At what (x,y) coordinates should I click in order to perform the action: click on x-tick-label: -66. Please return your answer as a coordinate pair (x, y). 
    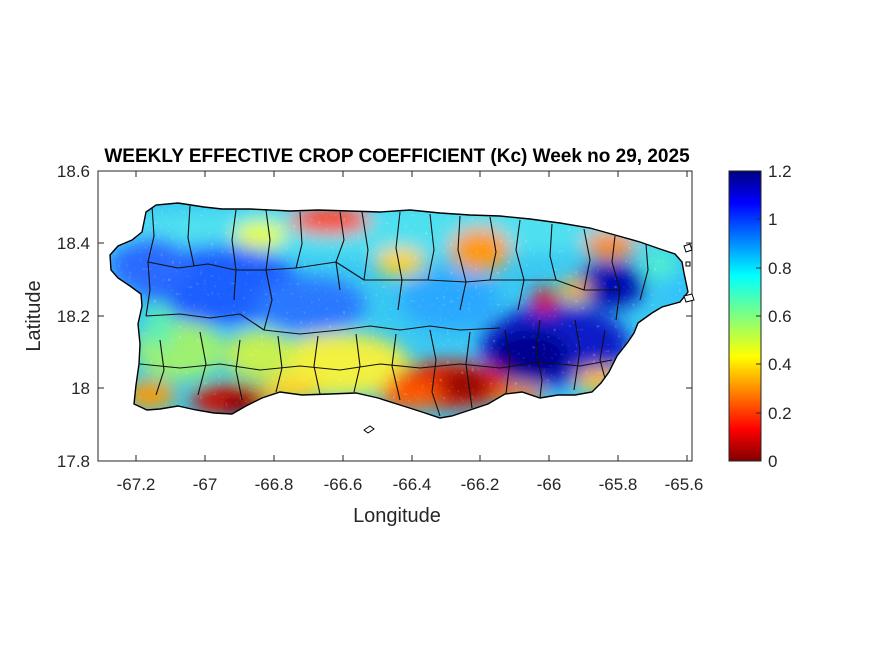
    Looking at the image, I should click on (549, 484).